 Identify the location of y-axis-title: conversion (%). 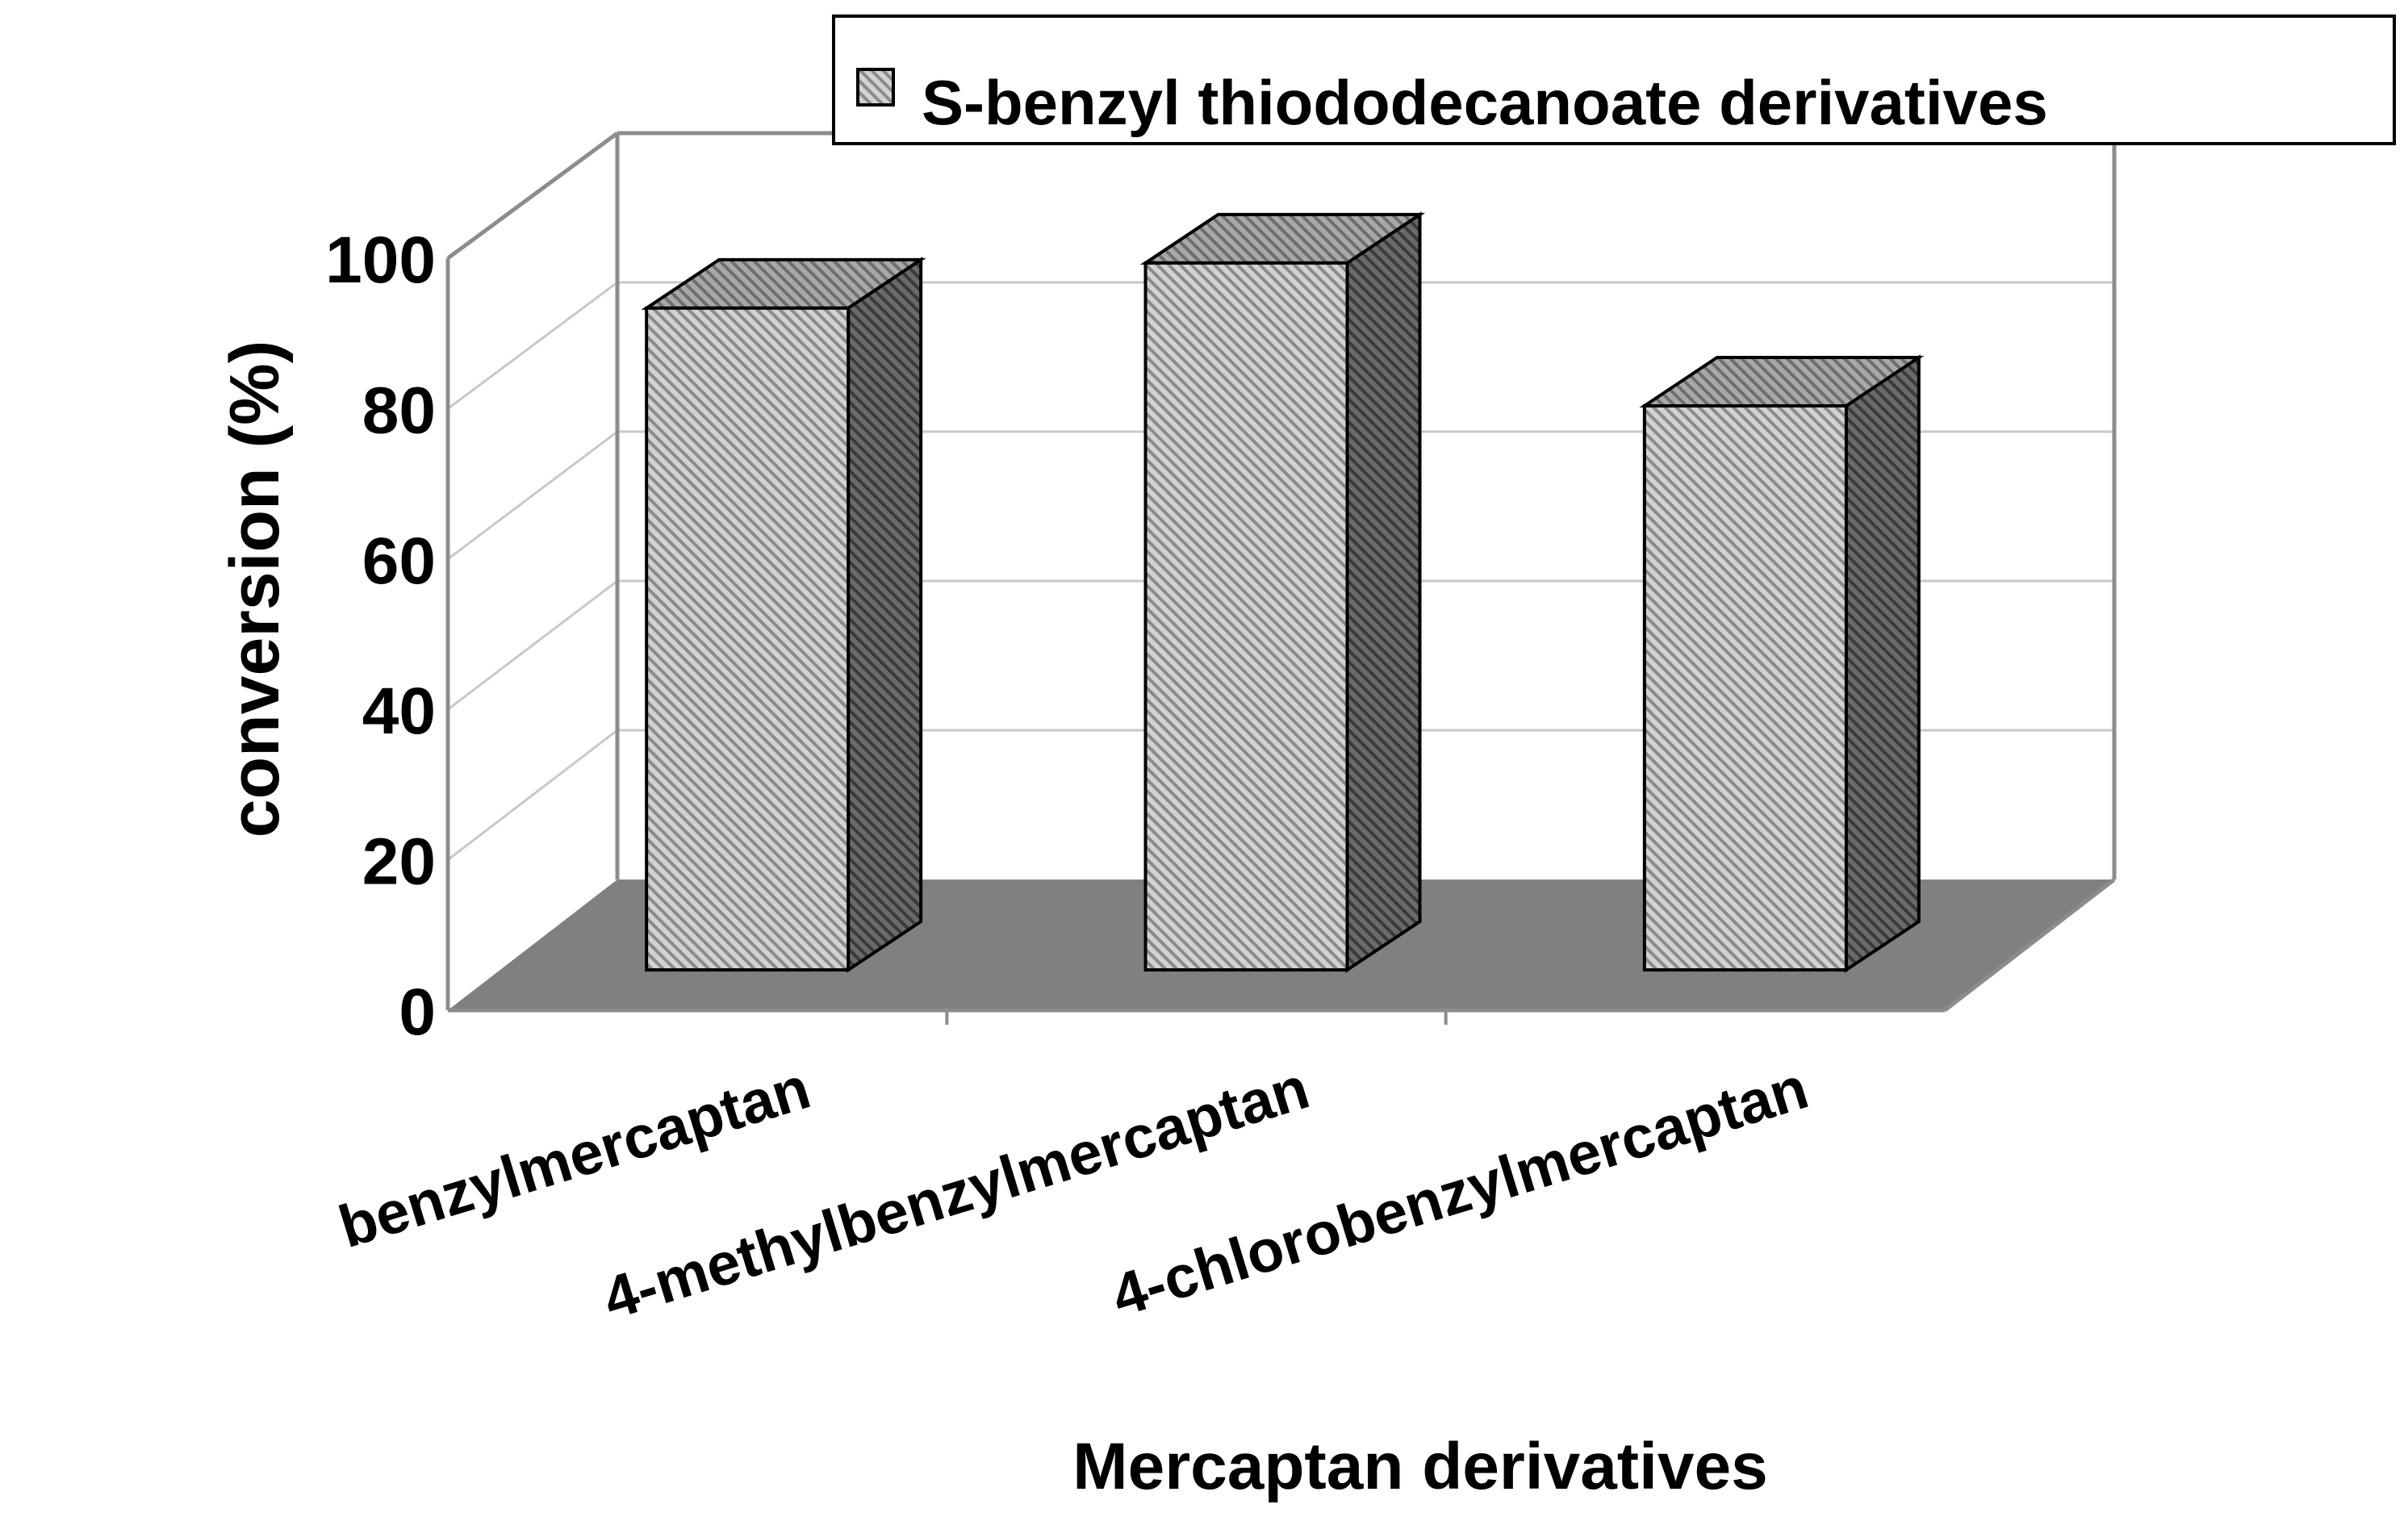
(255, 589).